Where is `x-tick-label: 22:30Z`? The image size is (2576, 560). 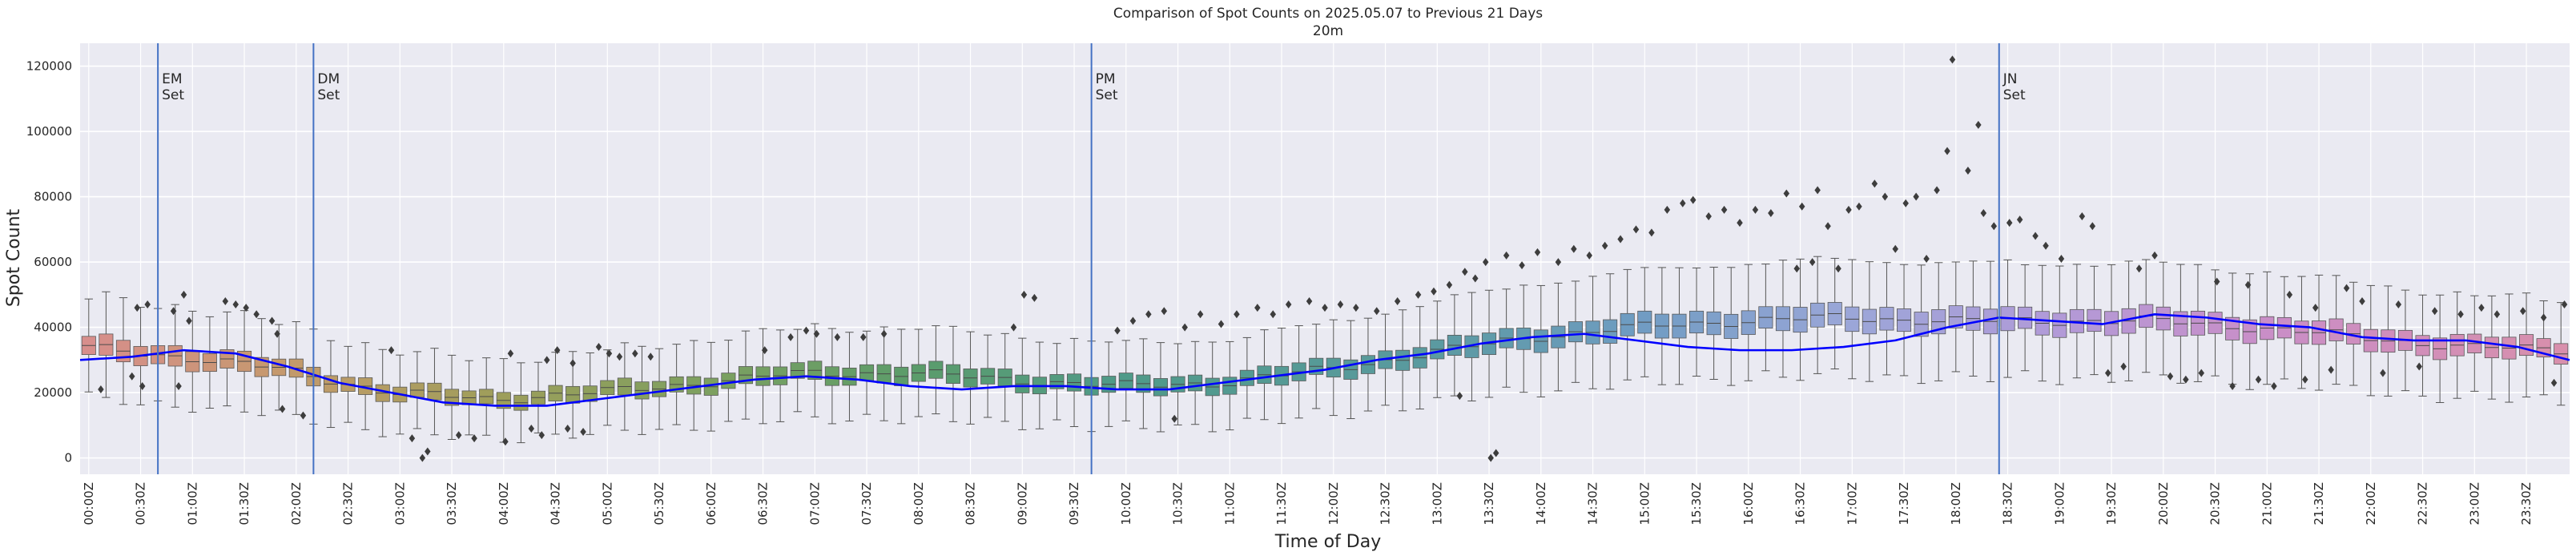 x-tick-label: 22:30Z is located at coordinates (2423, 504).